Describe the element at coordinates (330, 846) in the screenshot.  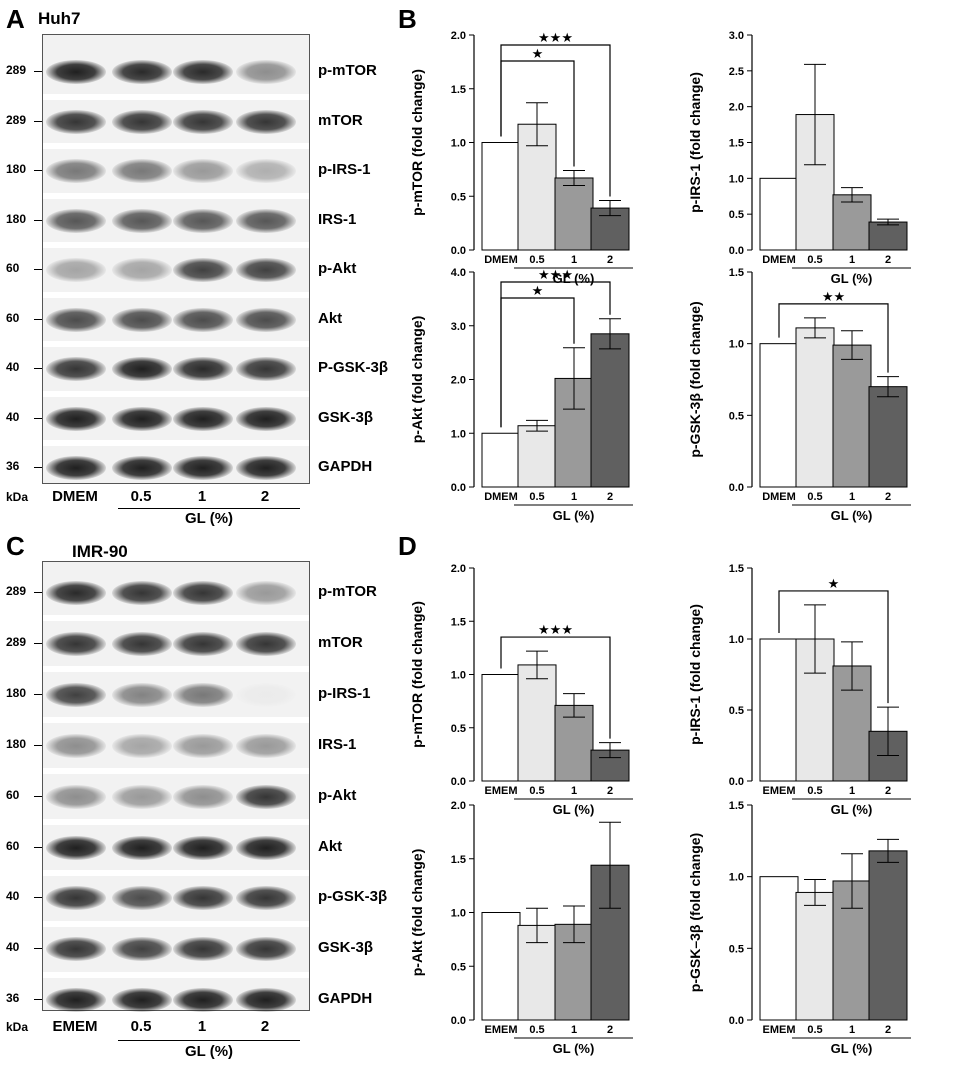
I see `blot-target-label: Akt` at that location.